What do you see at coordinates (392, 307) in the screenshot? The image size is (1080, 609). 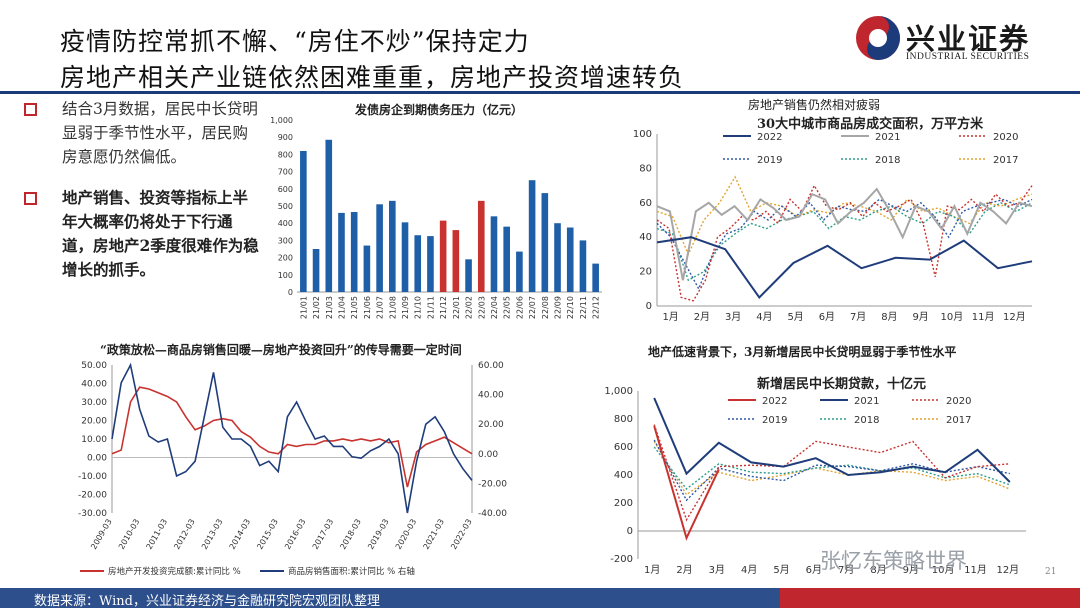 I see `x-tick-label: 21/08` at bounding box center [392, 307].